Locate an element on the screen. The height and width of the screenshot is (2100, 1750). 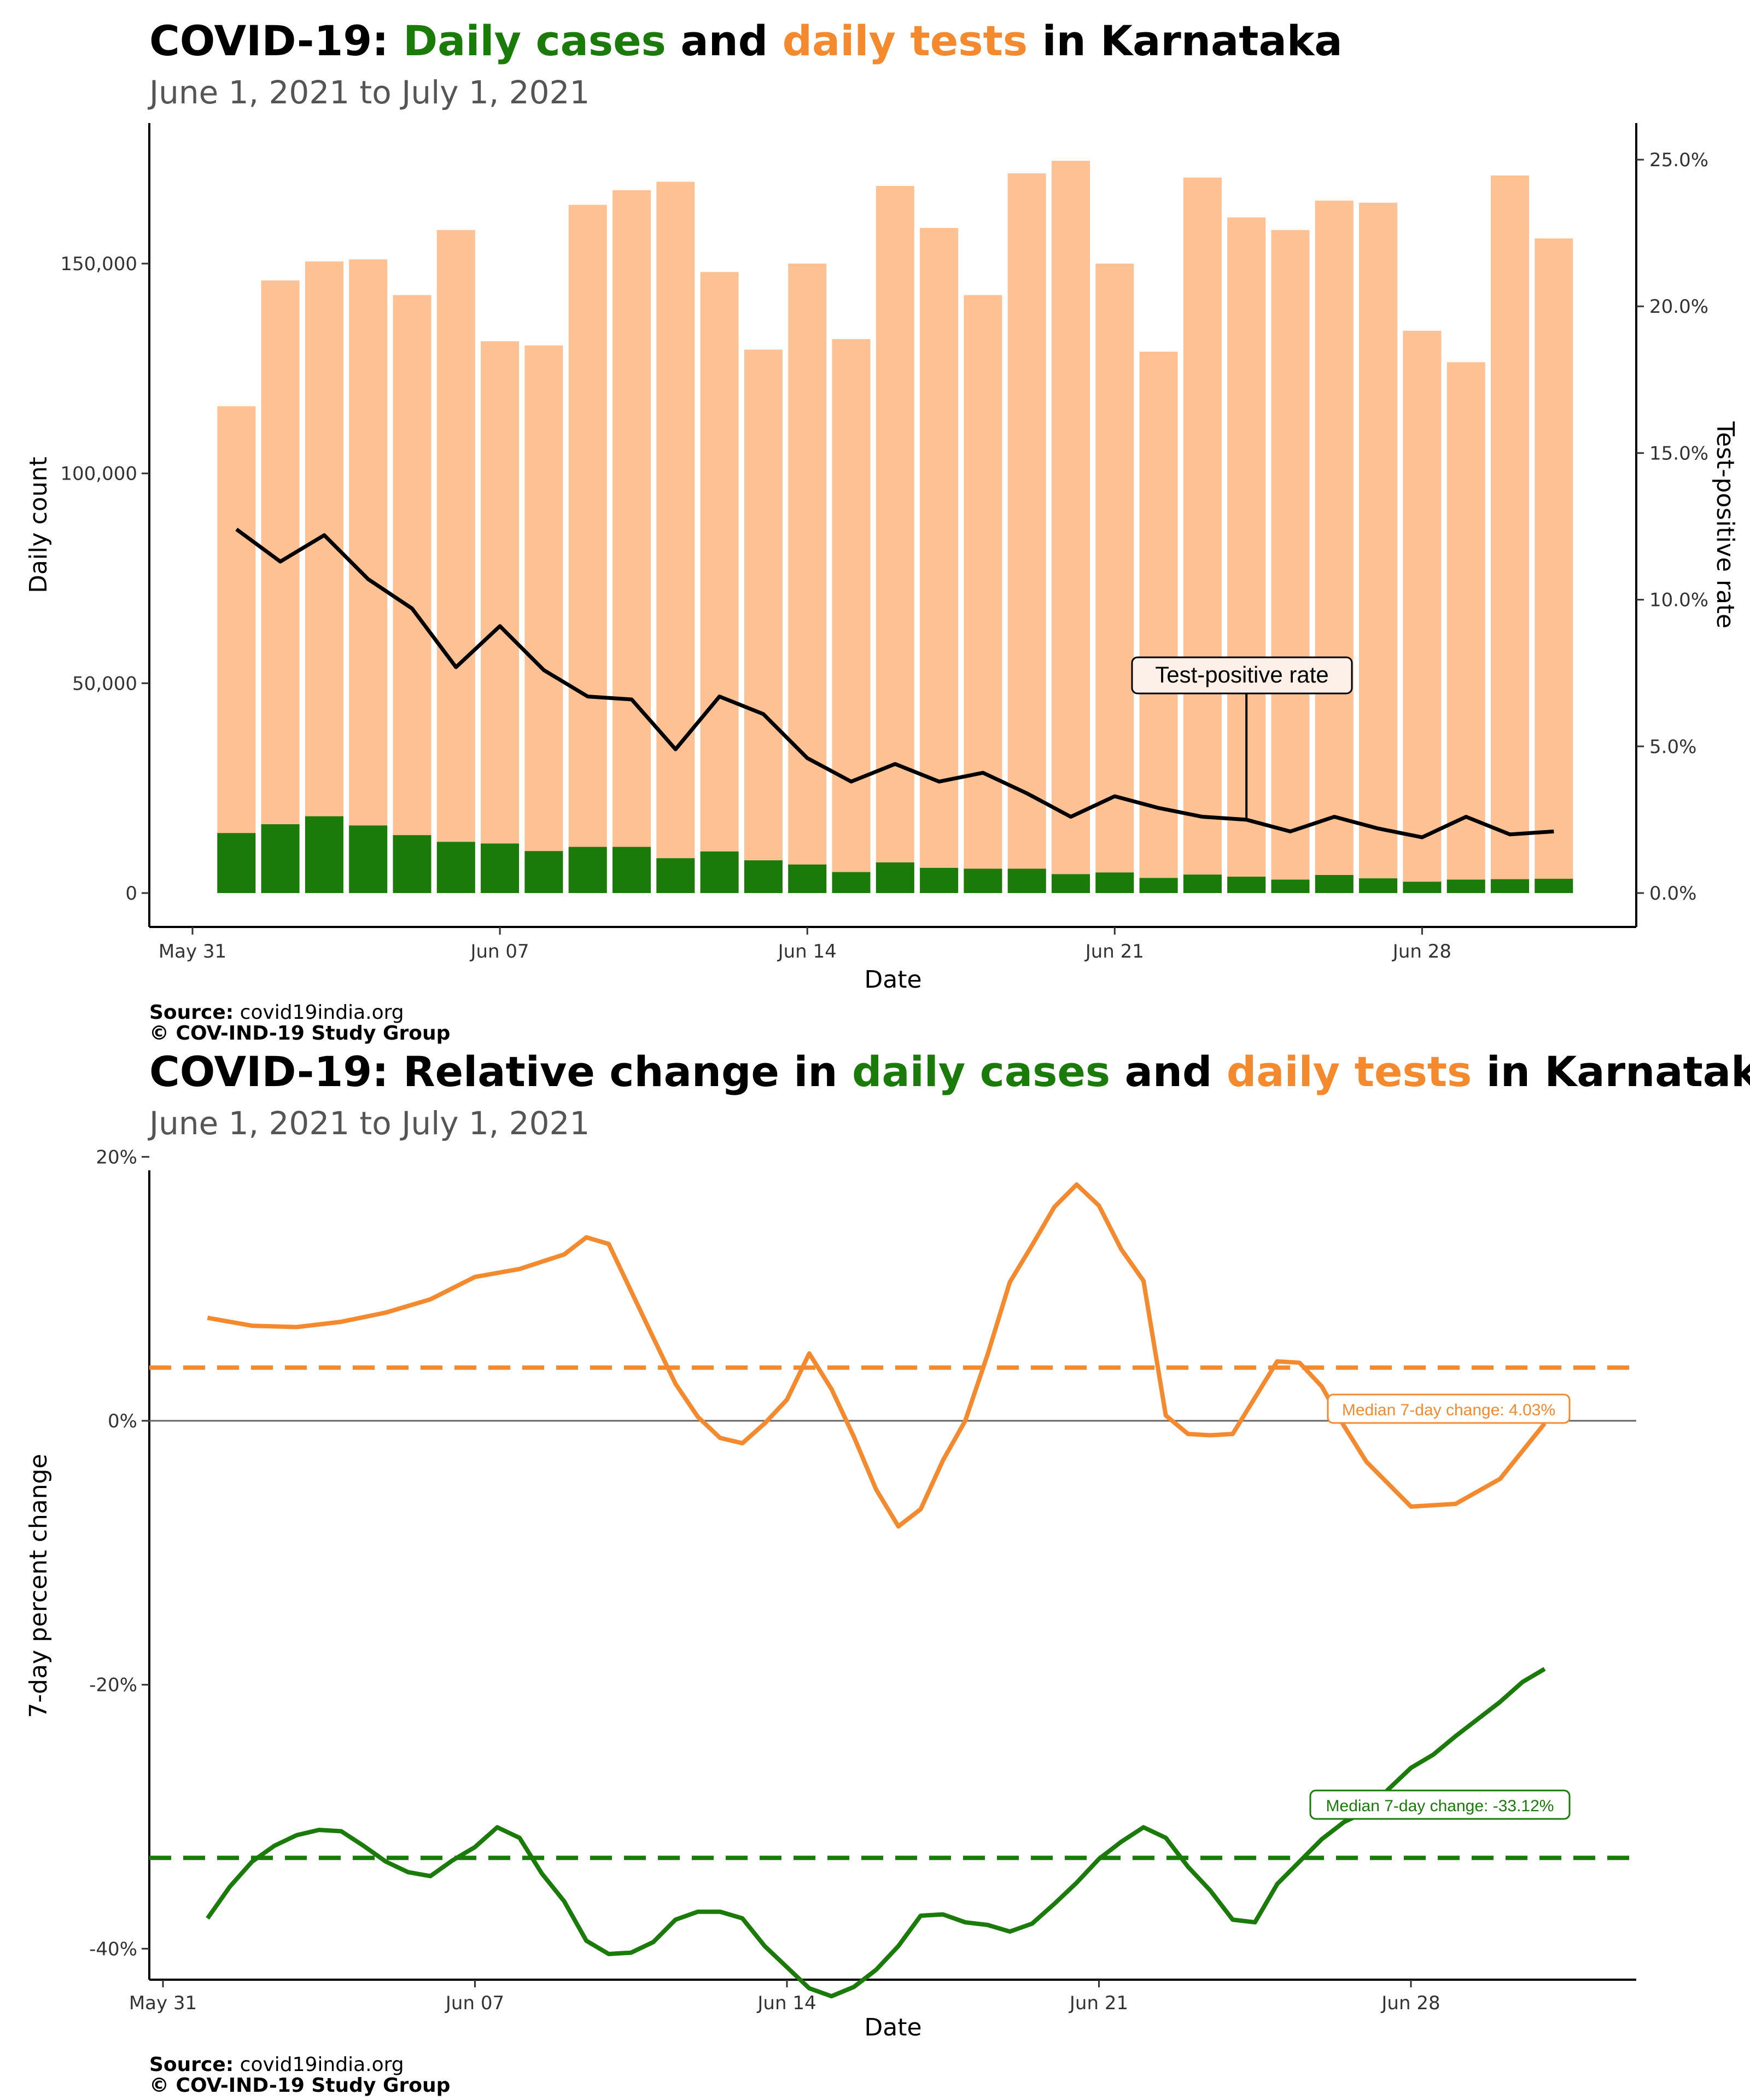
tests-median-label-box is located at coordinates (1449, 1408).